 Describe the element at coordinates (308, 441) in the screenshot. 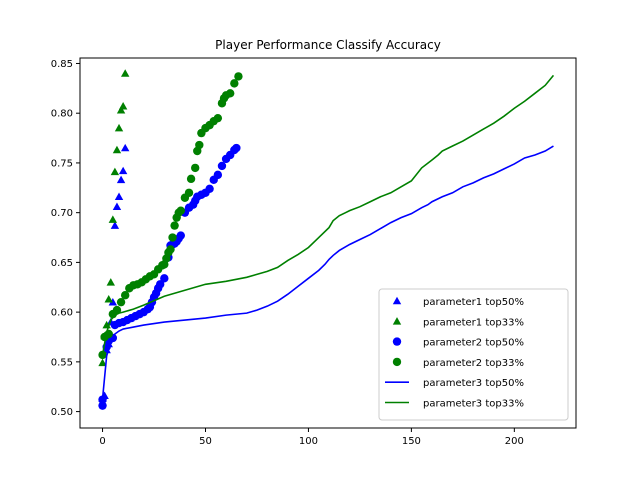

I see `x-tick-label: 100` at that location.